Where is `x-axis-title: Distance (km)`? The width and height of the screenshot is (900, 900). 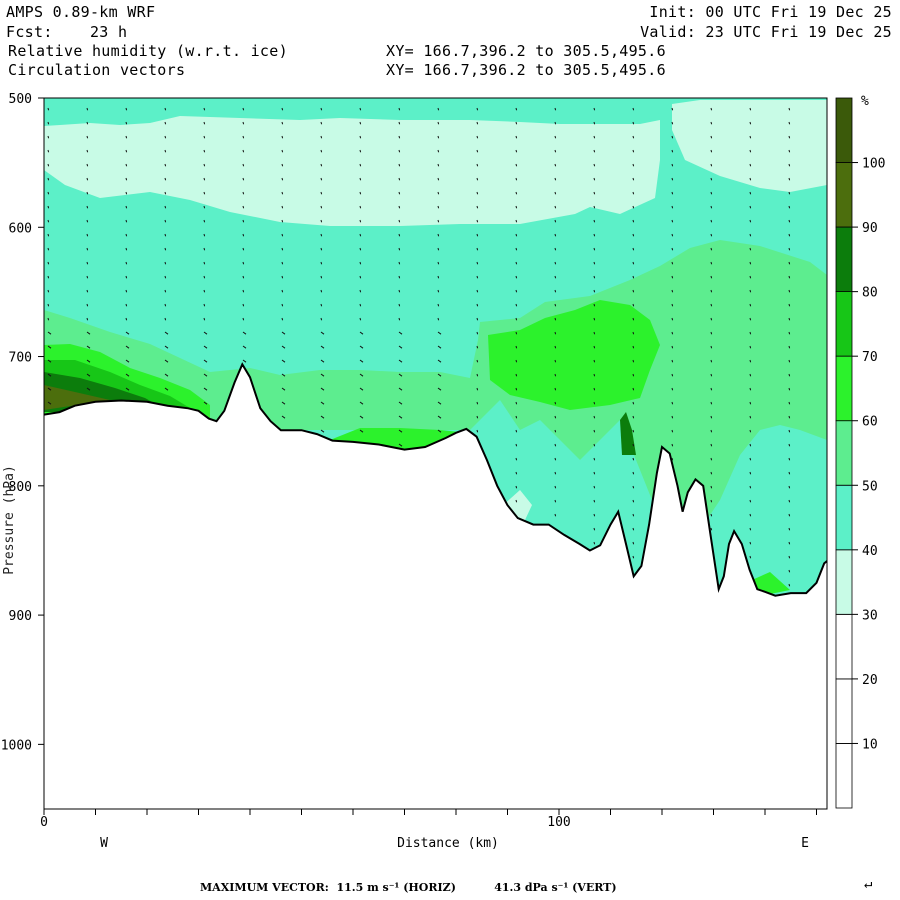 x-axis-title: Distance (km) is located at coordinates (448, 843).